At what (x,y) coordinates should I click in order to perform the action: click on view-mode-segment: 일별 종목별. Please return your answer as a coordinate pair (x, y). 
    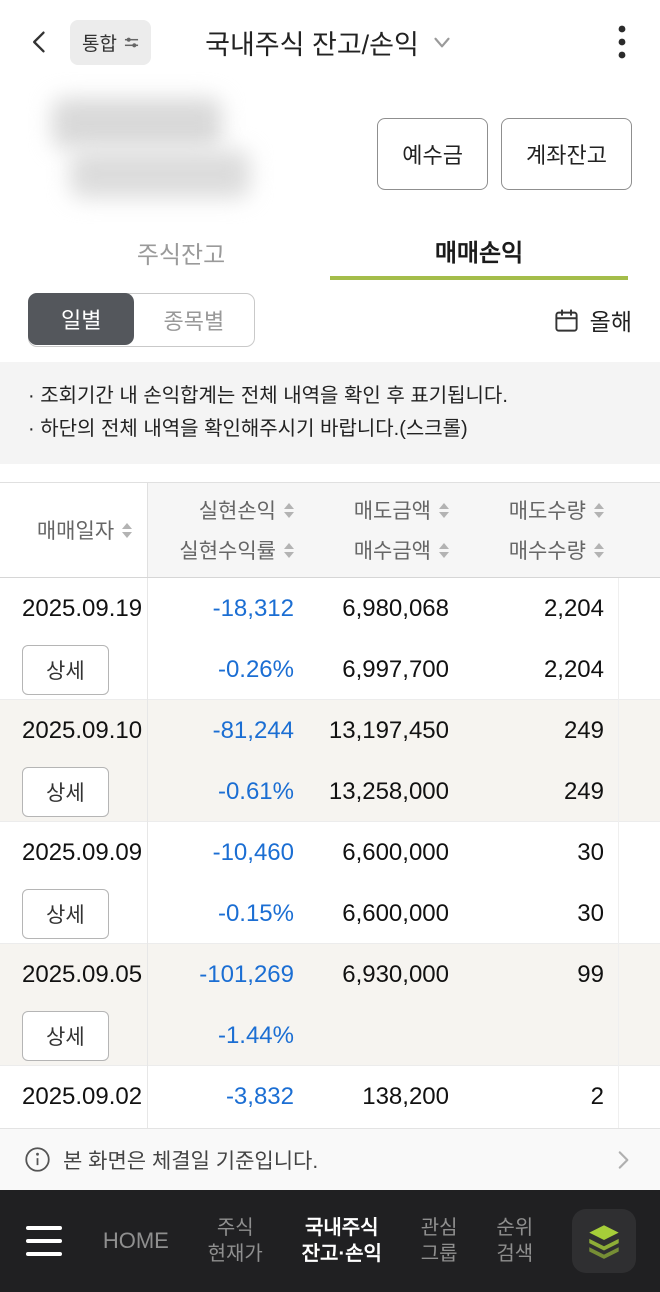
    Looking at the image, I should click on (142, 320).